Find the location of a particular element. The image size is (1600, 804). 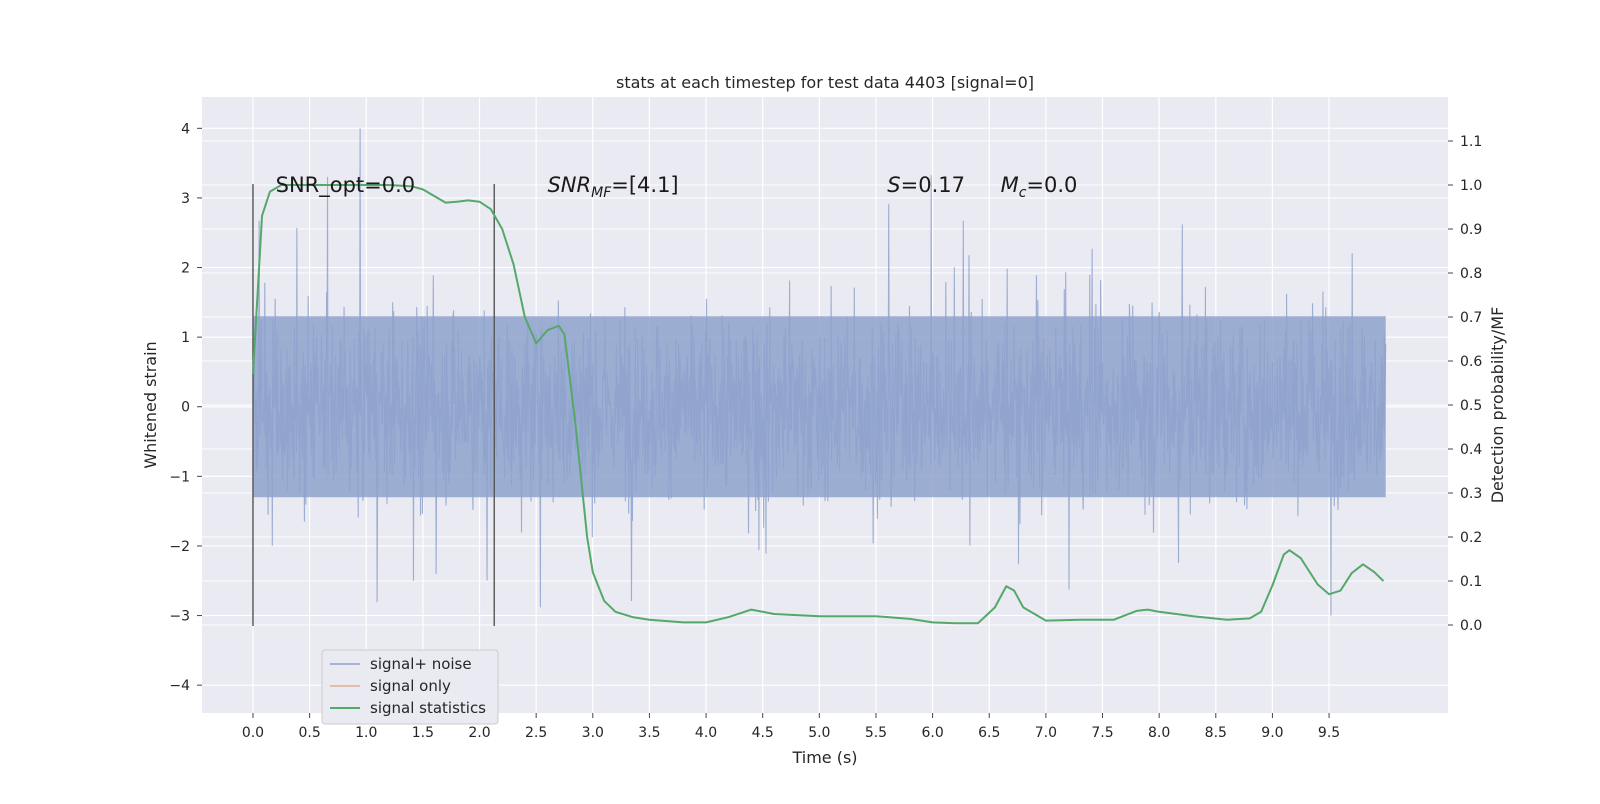

x-tick-label: 8.0 is located at coordinates (1159, 733).